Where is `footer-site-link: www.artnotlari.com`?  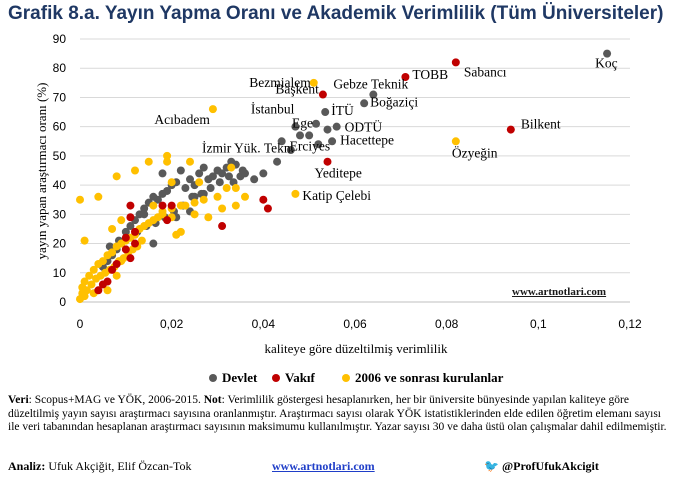
footer-site-link: www.artnotlari.com is located at coordinates (323, 466).